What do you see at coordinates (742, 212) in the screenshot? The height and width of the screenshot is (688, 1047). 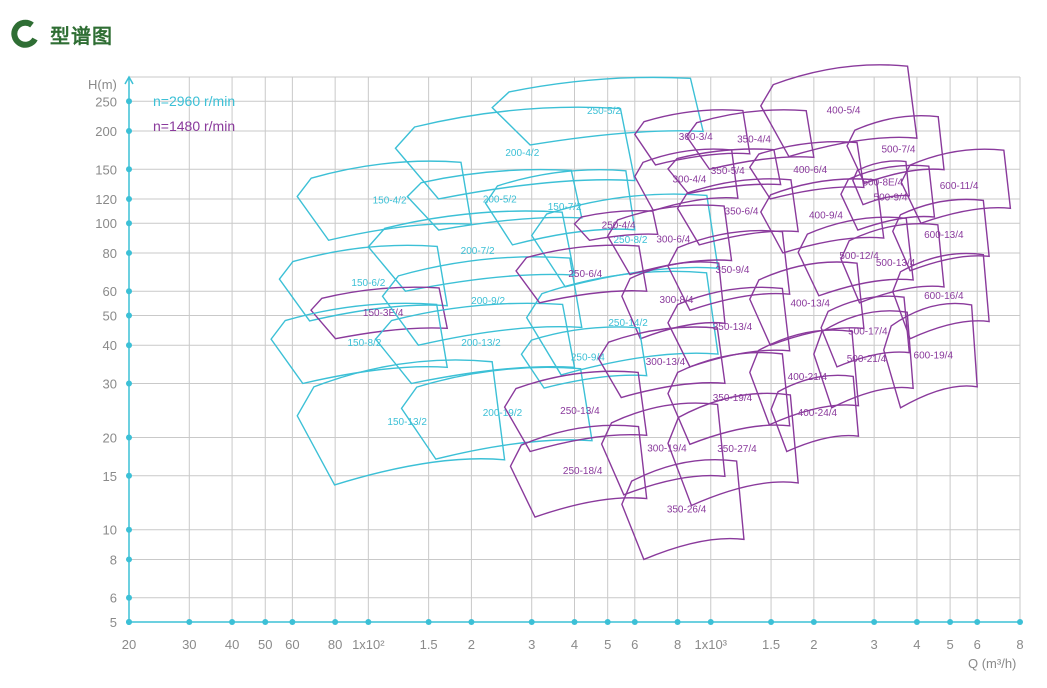 I see `model-label: 350-6/4` at bounding box center [742, 212].